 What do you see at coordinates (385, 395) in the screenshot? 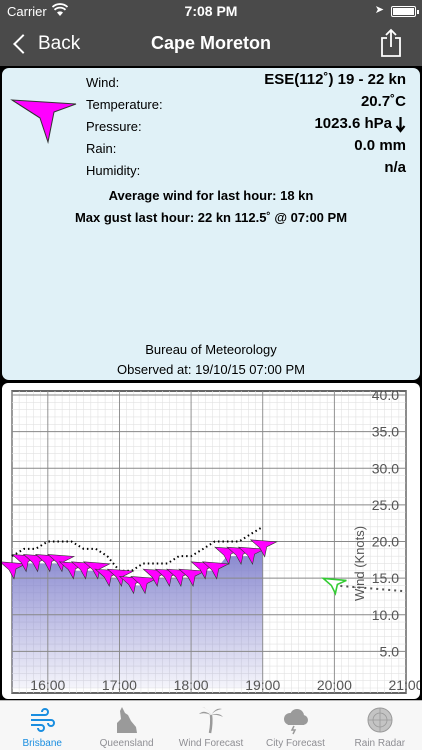
I see `y-tick-label: 40.0` at bounding box center [385, 395].